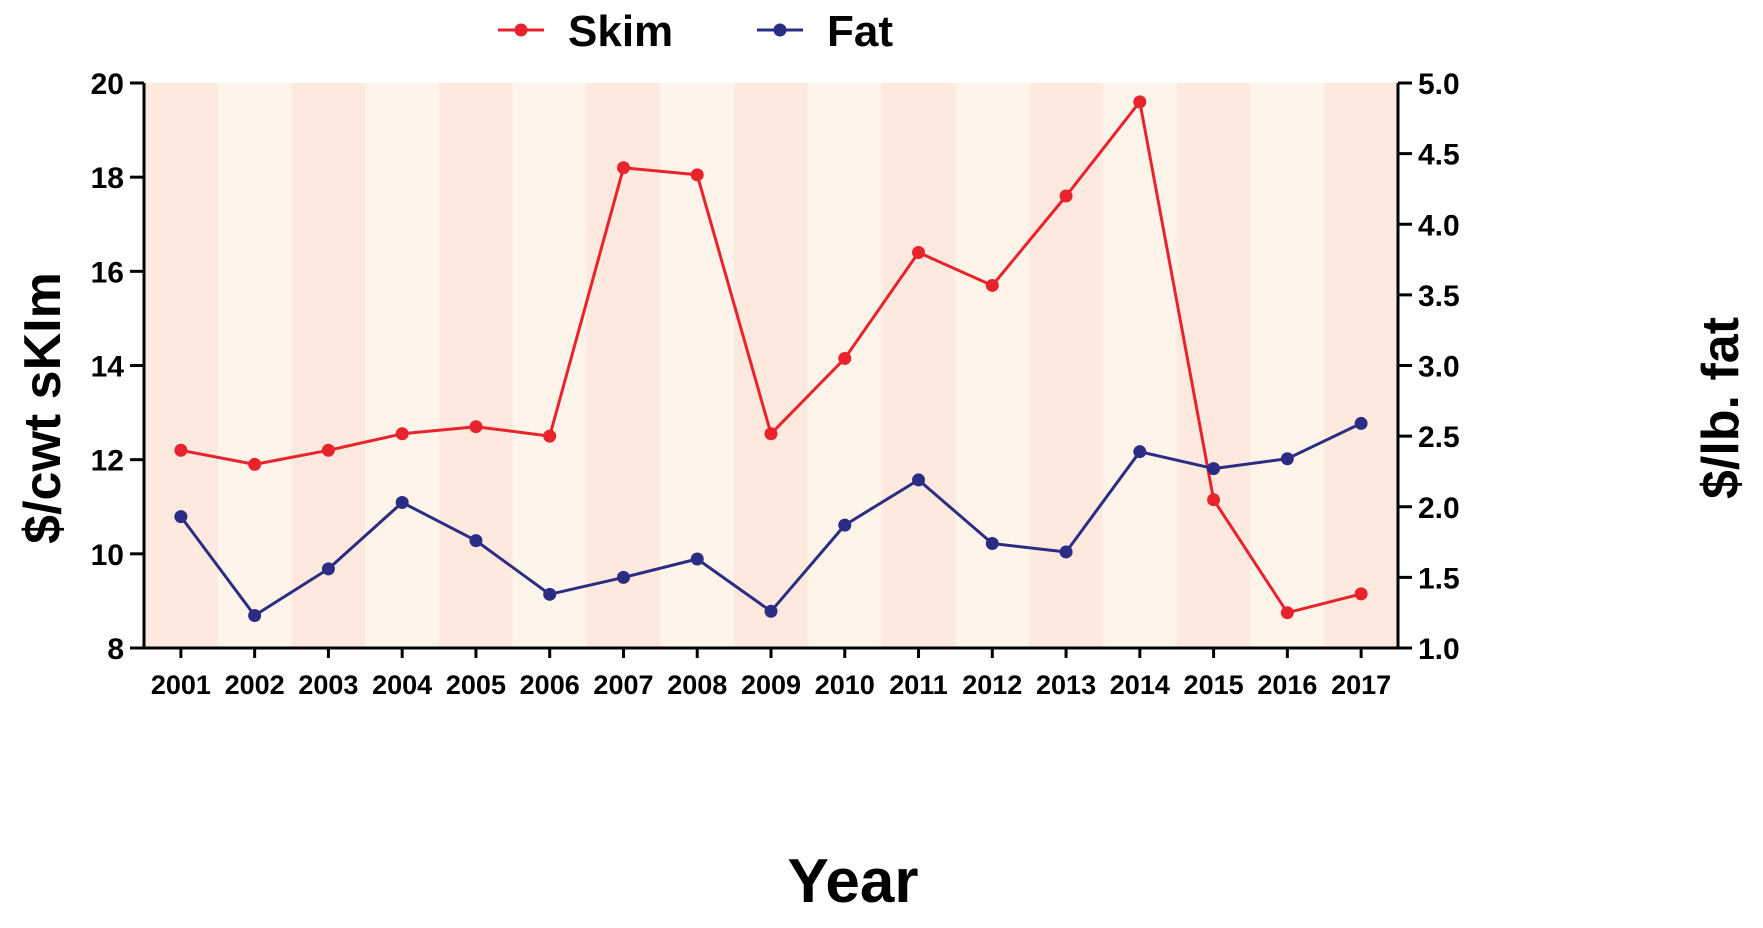  I want to click on x-tick-label: 2009, so click(771, 685).